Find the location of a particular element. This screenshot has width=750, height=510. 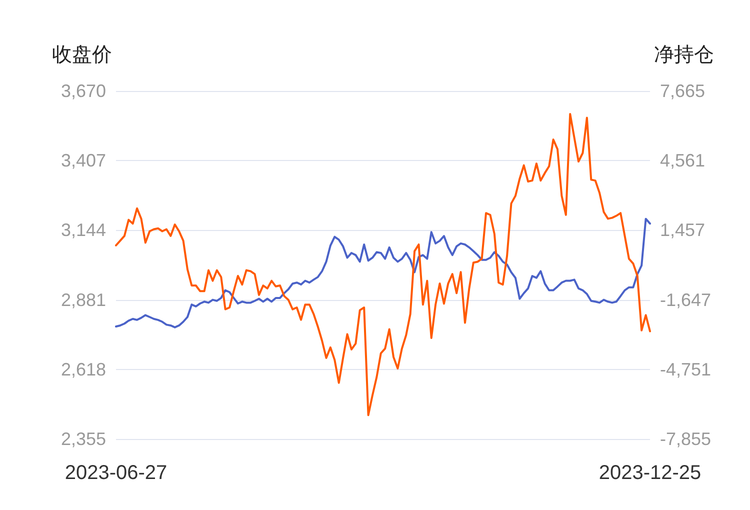

y-axis-title: 收盘价 is located at coordinates (82, 55).